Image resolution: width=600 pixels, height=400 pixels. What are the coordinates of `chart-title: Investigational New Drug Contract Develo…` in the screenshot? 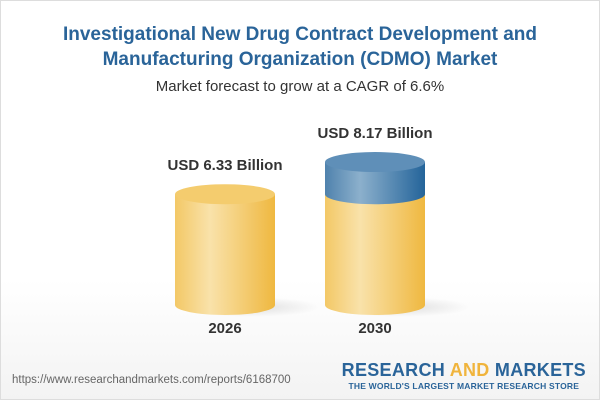 It's located at (300, 47).